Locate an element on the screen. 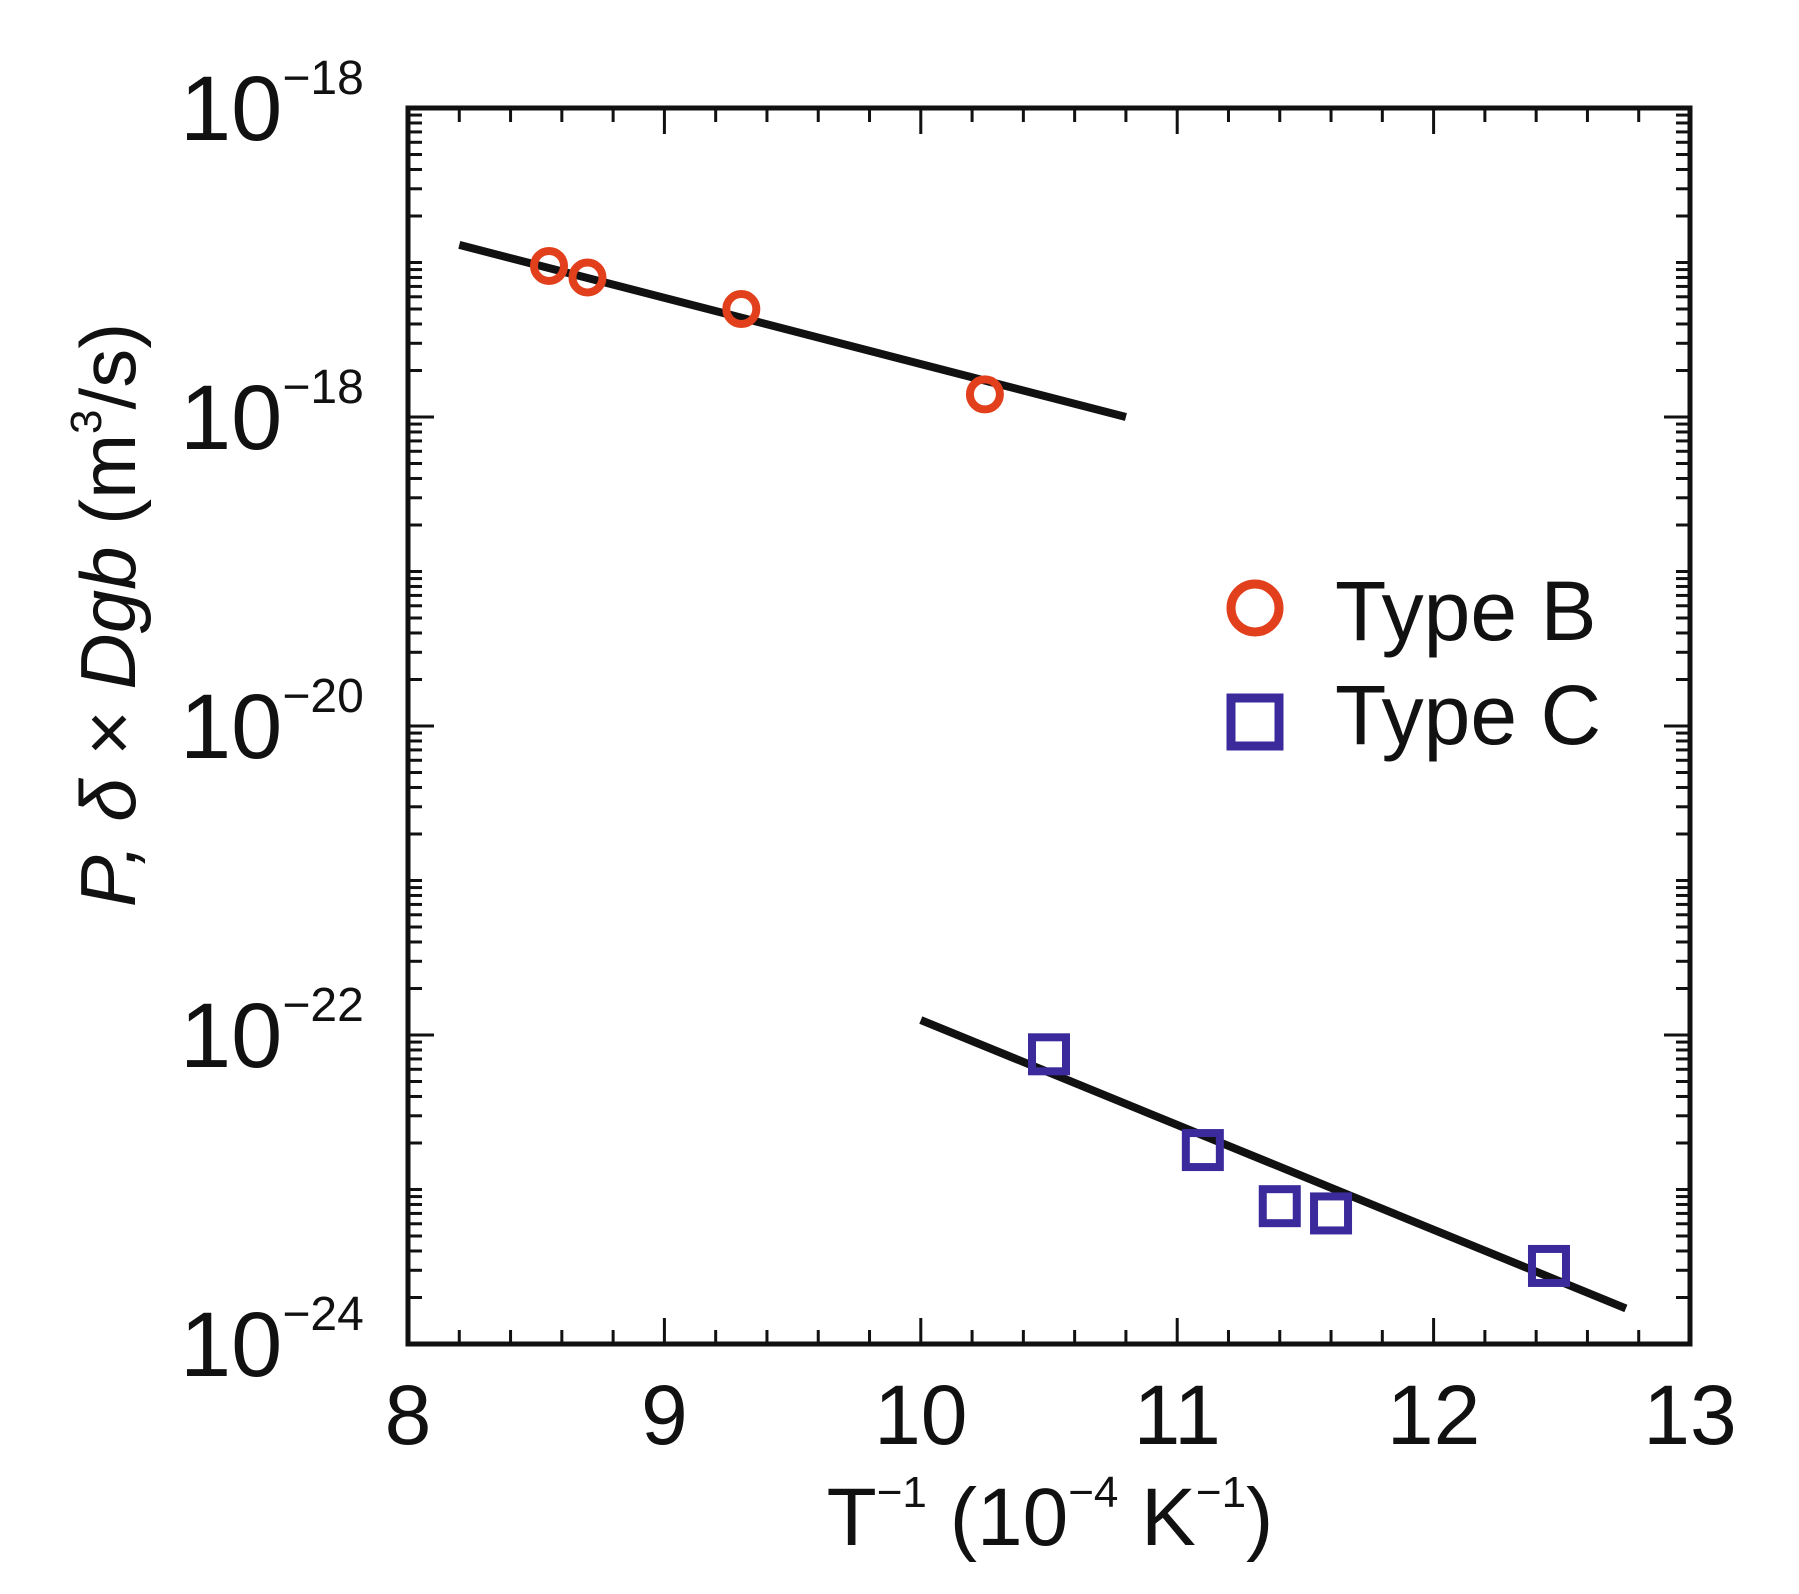 The height and width of the screenshot is (1594, 1799). y-tick-label: 10−22 is located at coordinates (272, 1033).